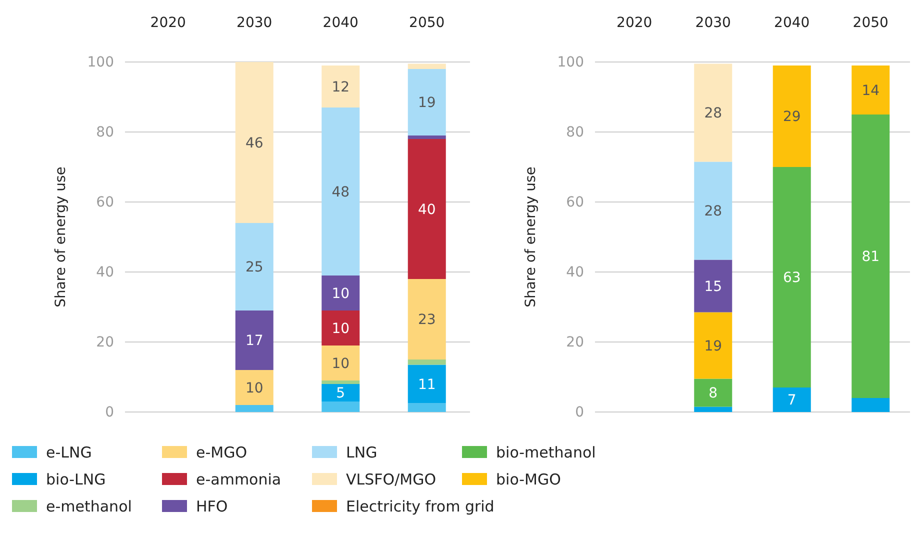 Image resolution: width=912 pixels, height=545 pixels. I want to click on data-label: 8, so click(713, 394).